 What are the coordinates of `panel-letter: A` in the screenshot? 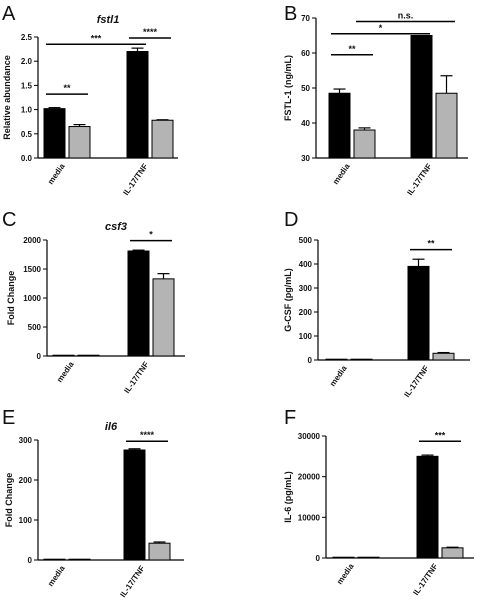 It's located at (9, 14).